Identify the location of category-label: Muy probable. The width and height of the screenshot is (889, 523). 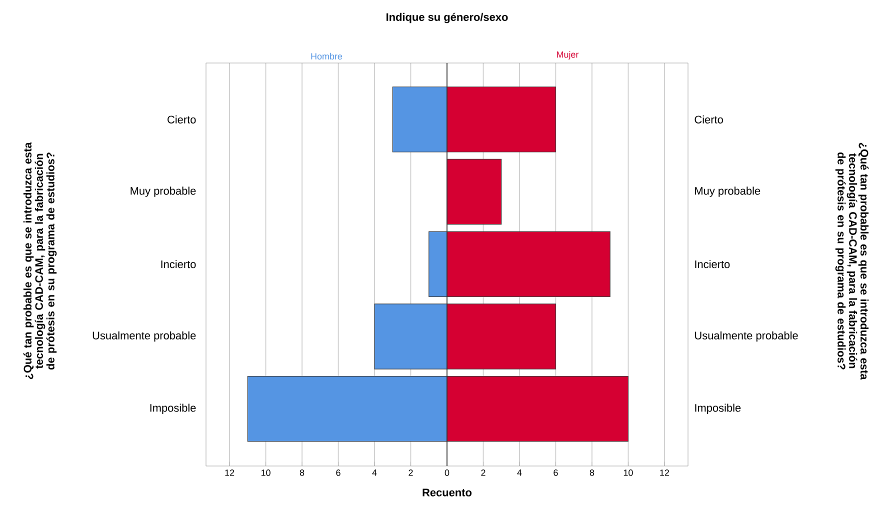
(163, 191).